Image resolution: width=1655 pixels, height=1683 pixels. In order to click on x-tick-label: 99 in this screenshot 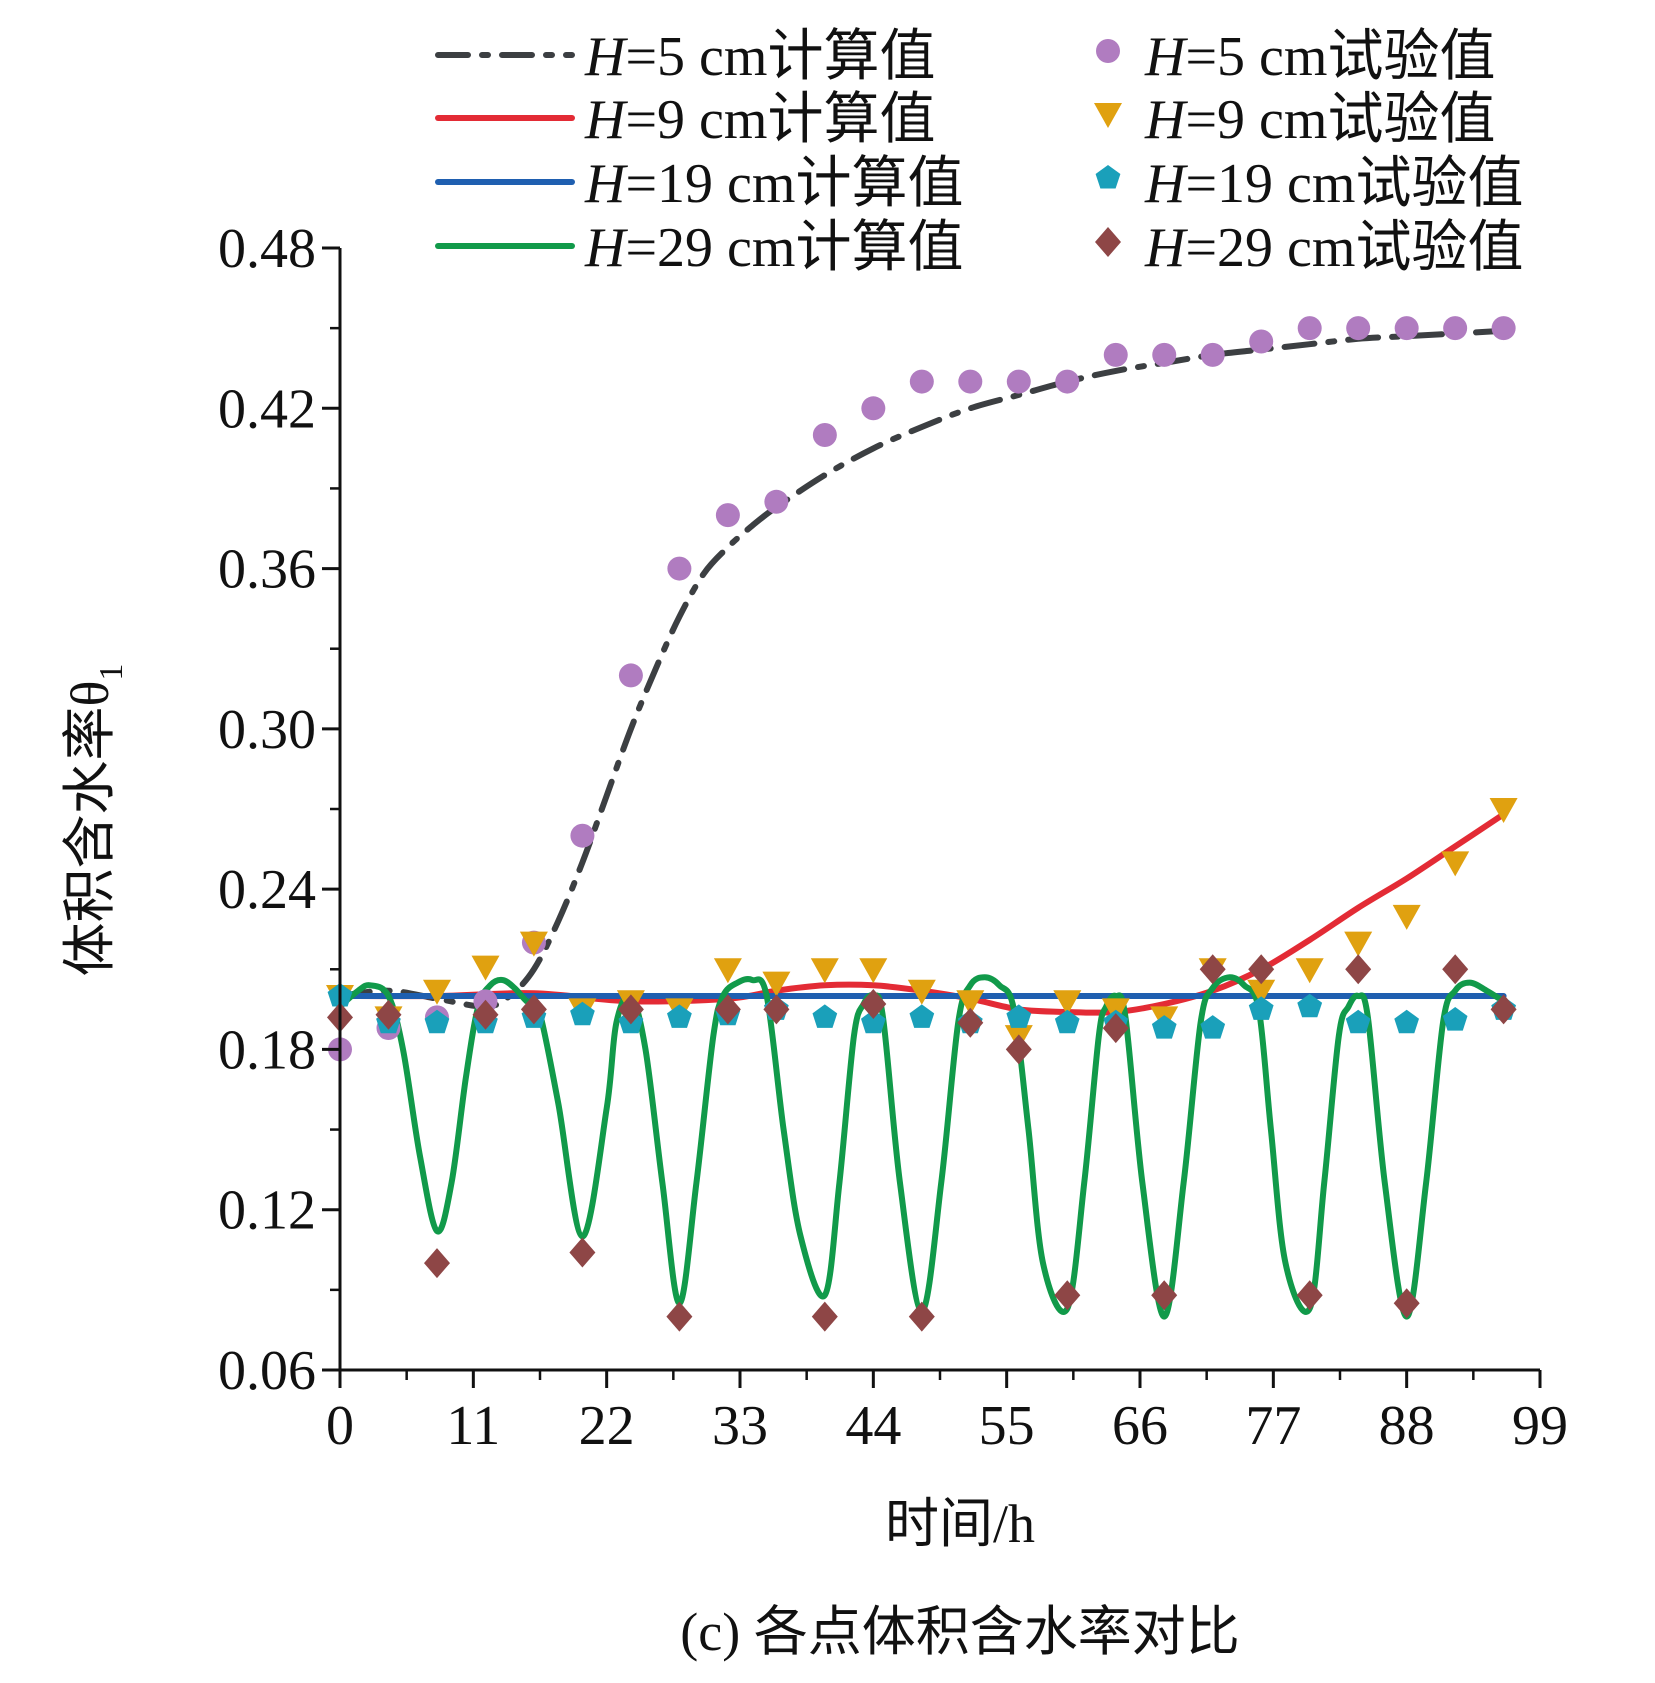, I will do `click(1540, 1426)`.